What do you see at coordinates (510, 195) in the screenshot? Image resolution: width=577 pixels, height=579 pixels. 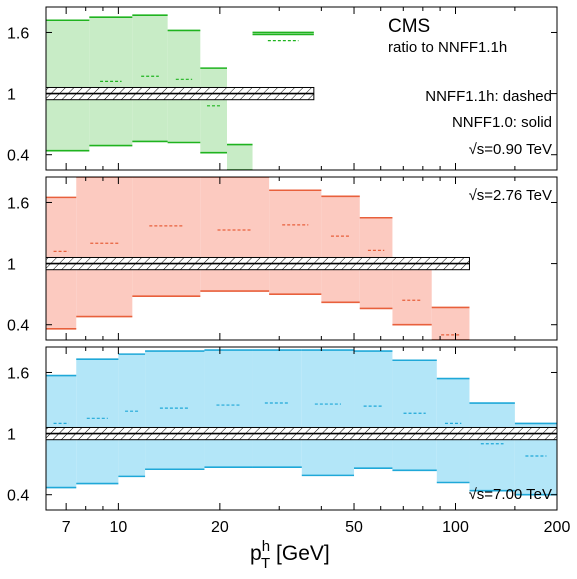 I see `energy-label: √s=2.76 TeV` at bounding box center [510, 195].